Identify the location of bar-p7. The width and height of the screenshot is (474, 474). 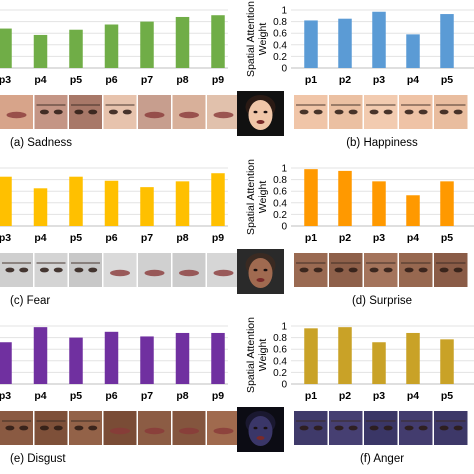
(147, 206).